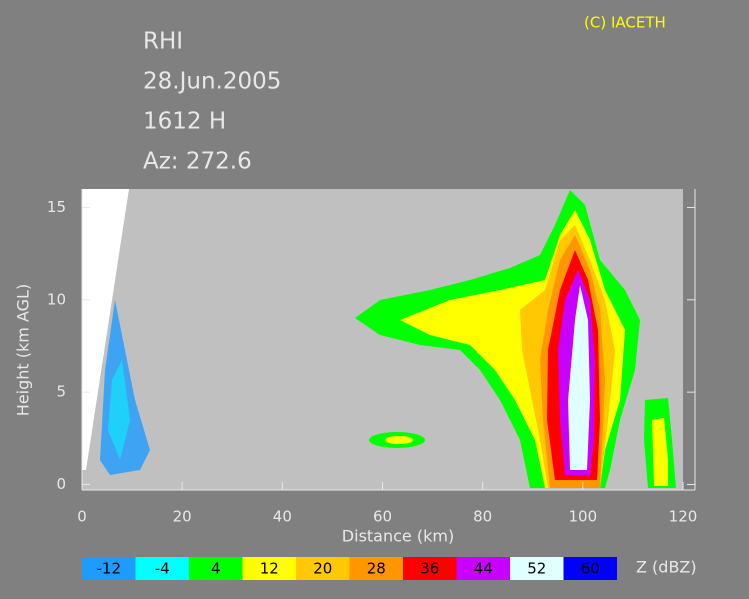 The image size is (749, 599). I want to click on colorbar-tick-label: 20, so click(322, 569).